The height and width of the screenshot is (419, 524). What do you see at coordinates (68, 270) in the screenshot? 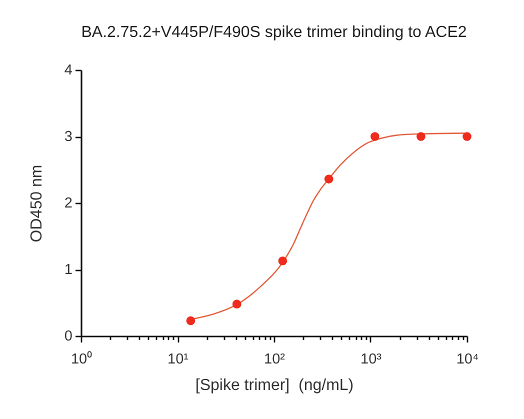
I see `y-tick-label: 1` at bounding box center [68, 270].